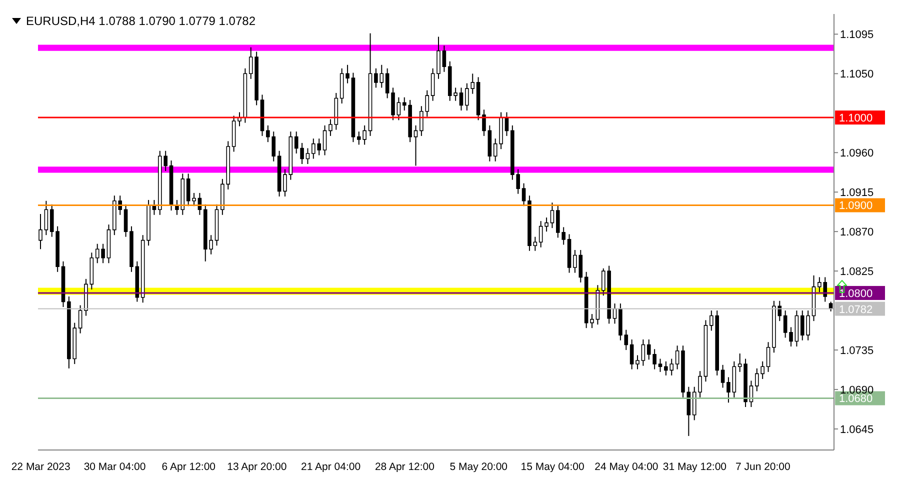 The height and width of the screenshot is (480, 900). What do you see at coordinates (189, 467) in the screenshot?
I see `x-tick-label: 6 Apr 12:00` at bounding box center [189, 467].